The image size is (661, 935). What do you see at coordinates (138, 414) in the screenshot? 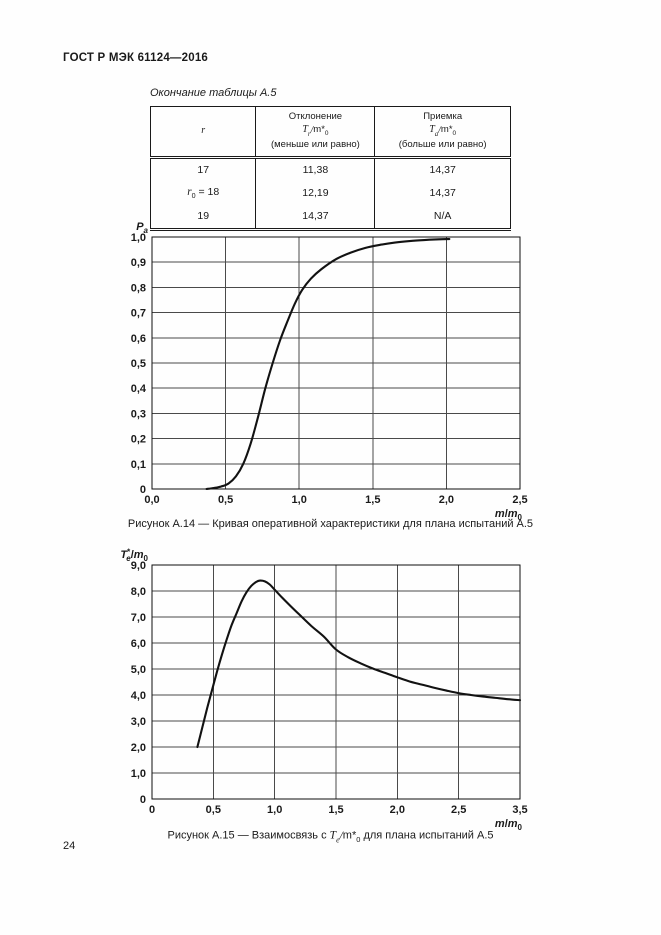
I see `svg-text: 0,3` at bounding box center [138, 414].